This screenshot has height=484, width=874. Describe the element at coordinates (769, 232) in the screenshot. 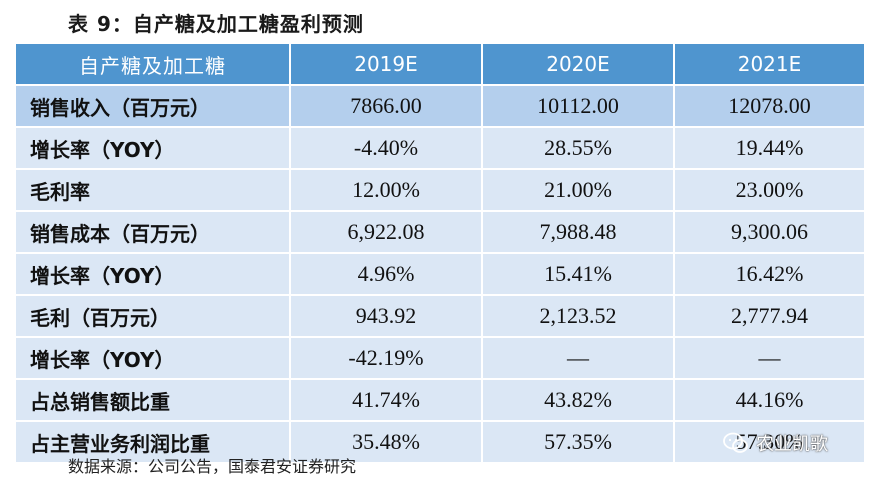

I see `cell-value: 9,300.06` at that location.